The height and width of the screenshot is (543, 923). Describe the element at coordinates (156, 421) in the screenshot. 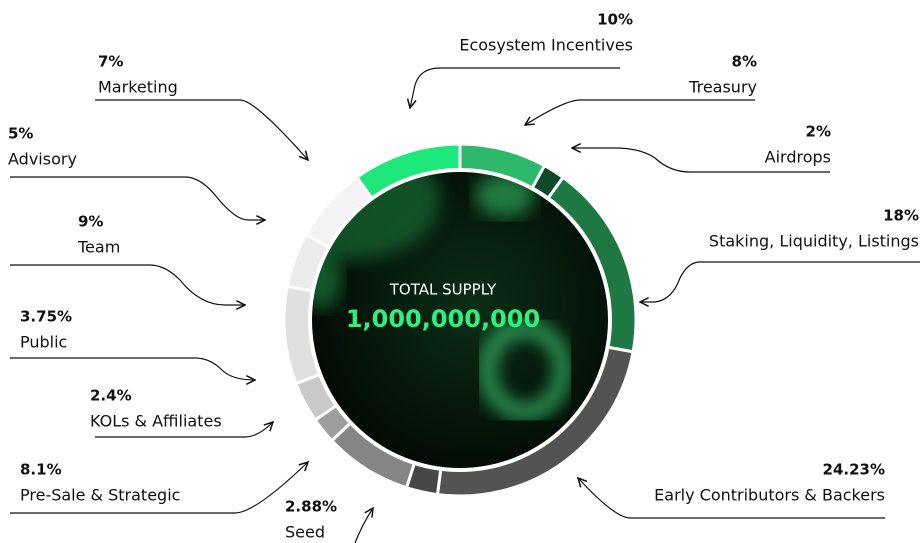

I see `category-label: KOLs & Affiliates` at that location.